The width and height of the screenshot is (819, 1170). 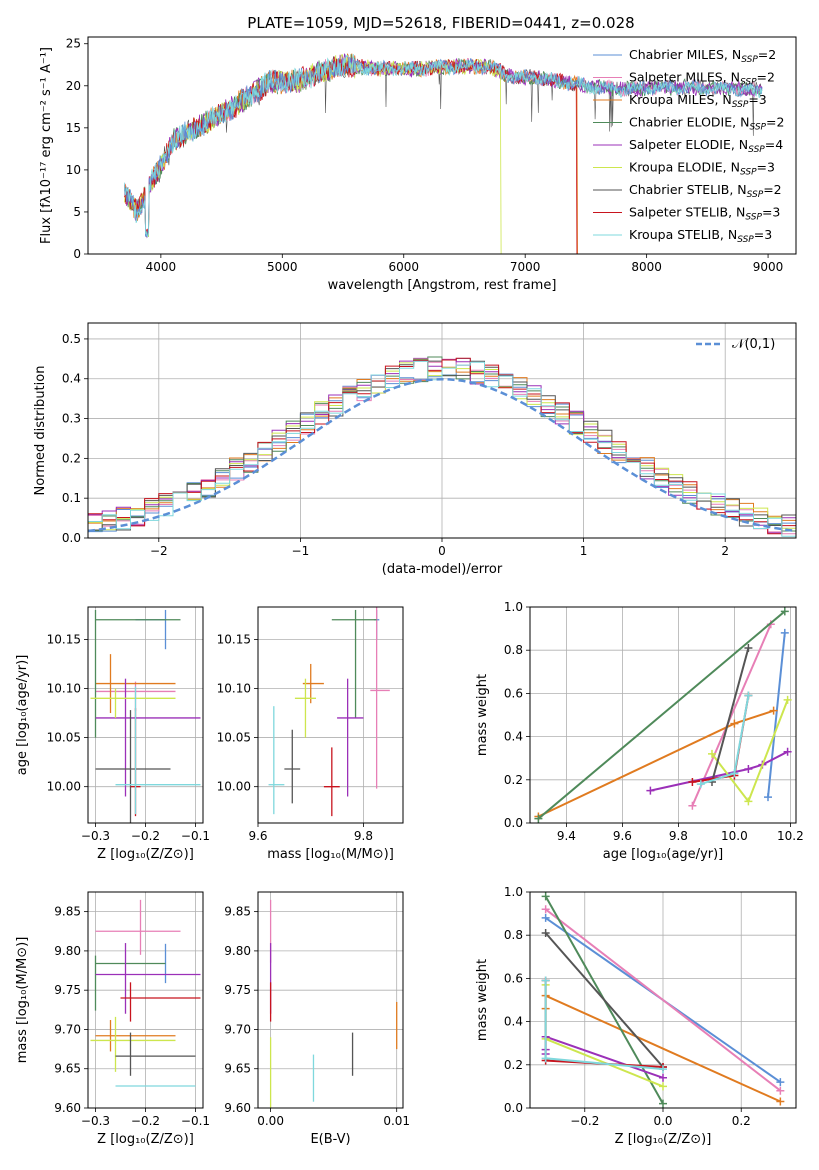 I want to click on y-axis-label: age [log₁₀(age/yr)], so click(x=22, y=715).